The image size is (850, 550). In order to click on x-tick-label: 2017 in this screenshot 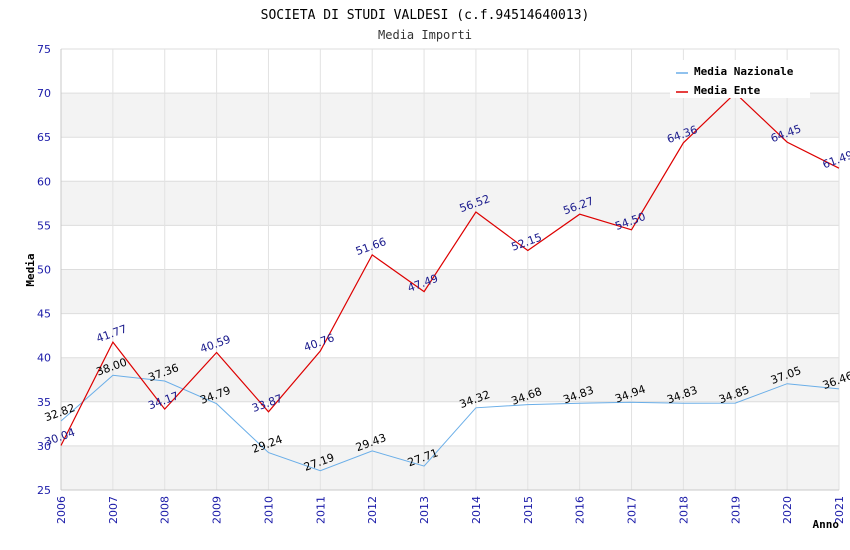, I will do `click(632, 510)`.